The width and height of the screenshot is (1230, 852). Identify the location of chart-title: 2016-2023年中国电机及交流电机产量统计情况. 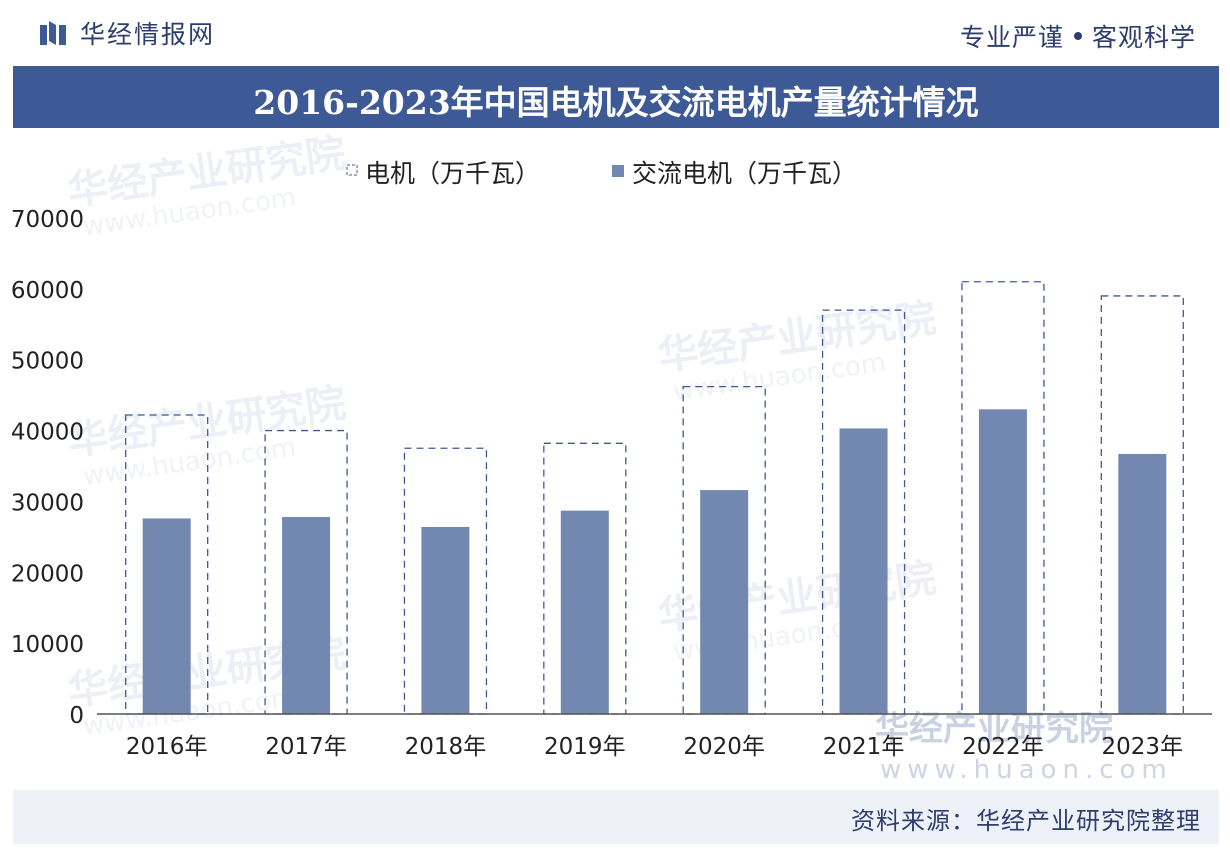
(616, 102).